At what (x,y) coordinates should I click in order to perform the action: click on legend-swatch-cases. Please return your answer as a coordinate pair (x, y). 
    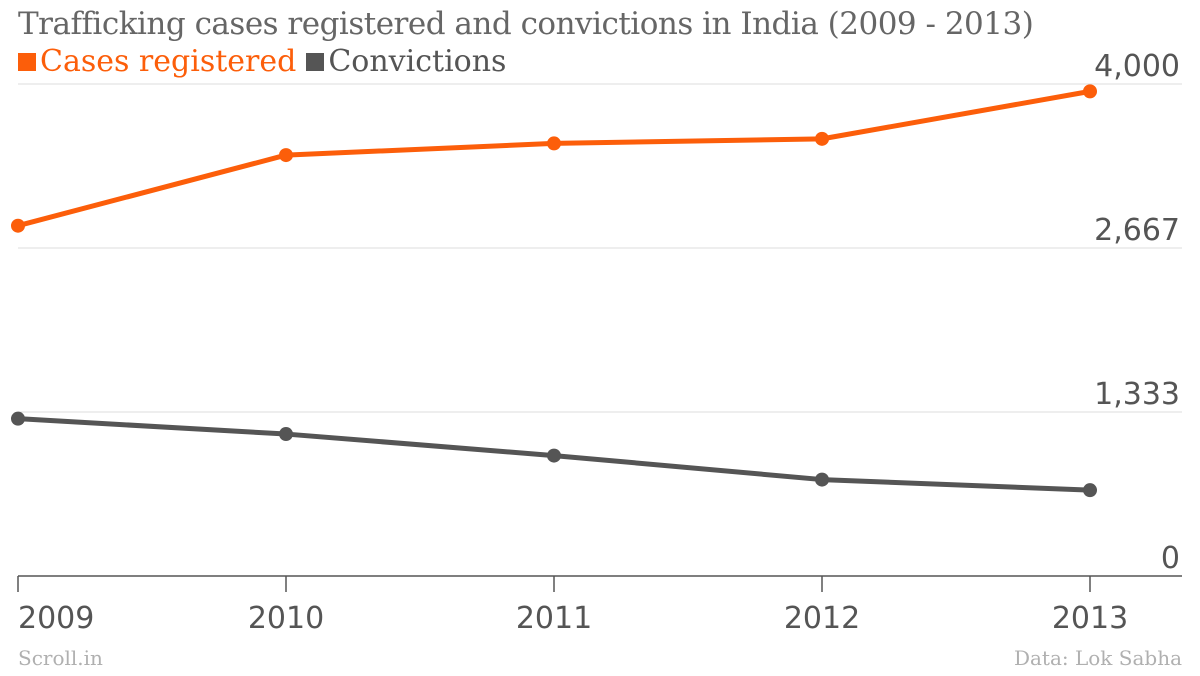
    Looking at the image, I should click on (27, 61).